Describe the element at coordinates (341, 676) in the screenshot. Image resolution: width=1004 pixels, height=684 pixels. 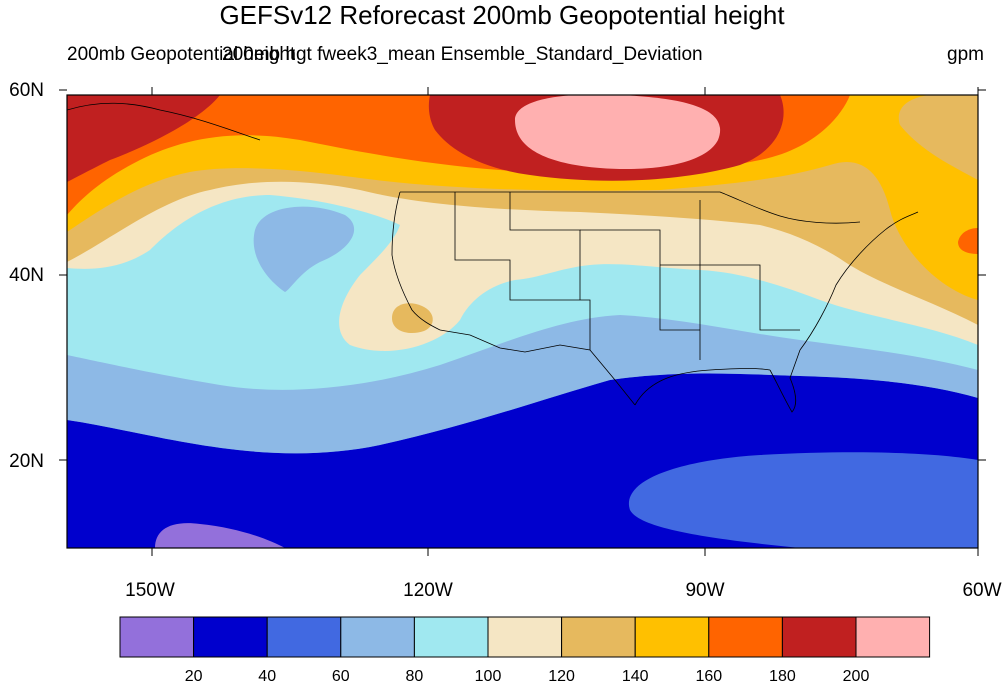
I see `colorbar-label-60: 60` at that location.